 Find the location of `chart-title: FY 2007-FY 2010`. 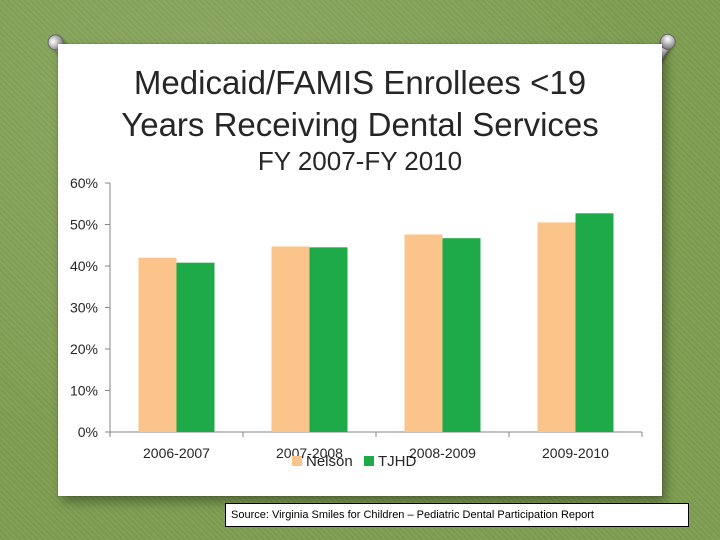

chart-title: FY 2007-FY 2010 is located at coordinates (360, 161).